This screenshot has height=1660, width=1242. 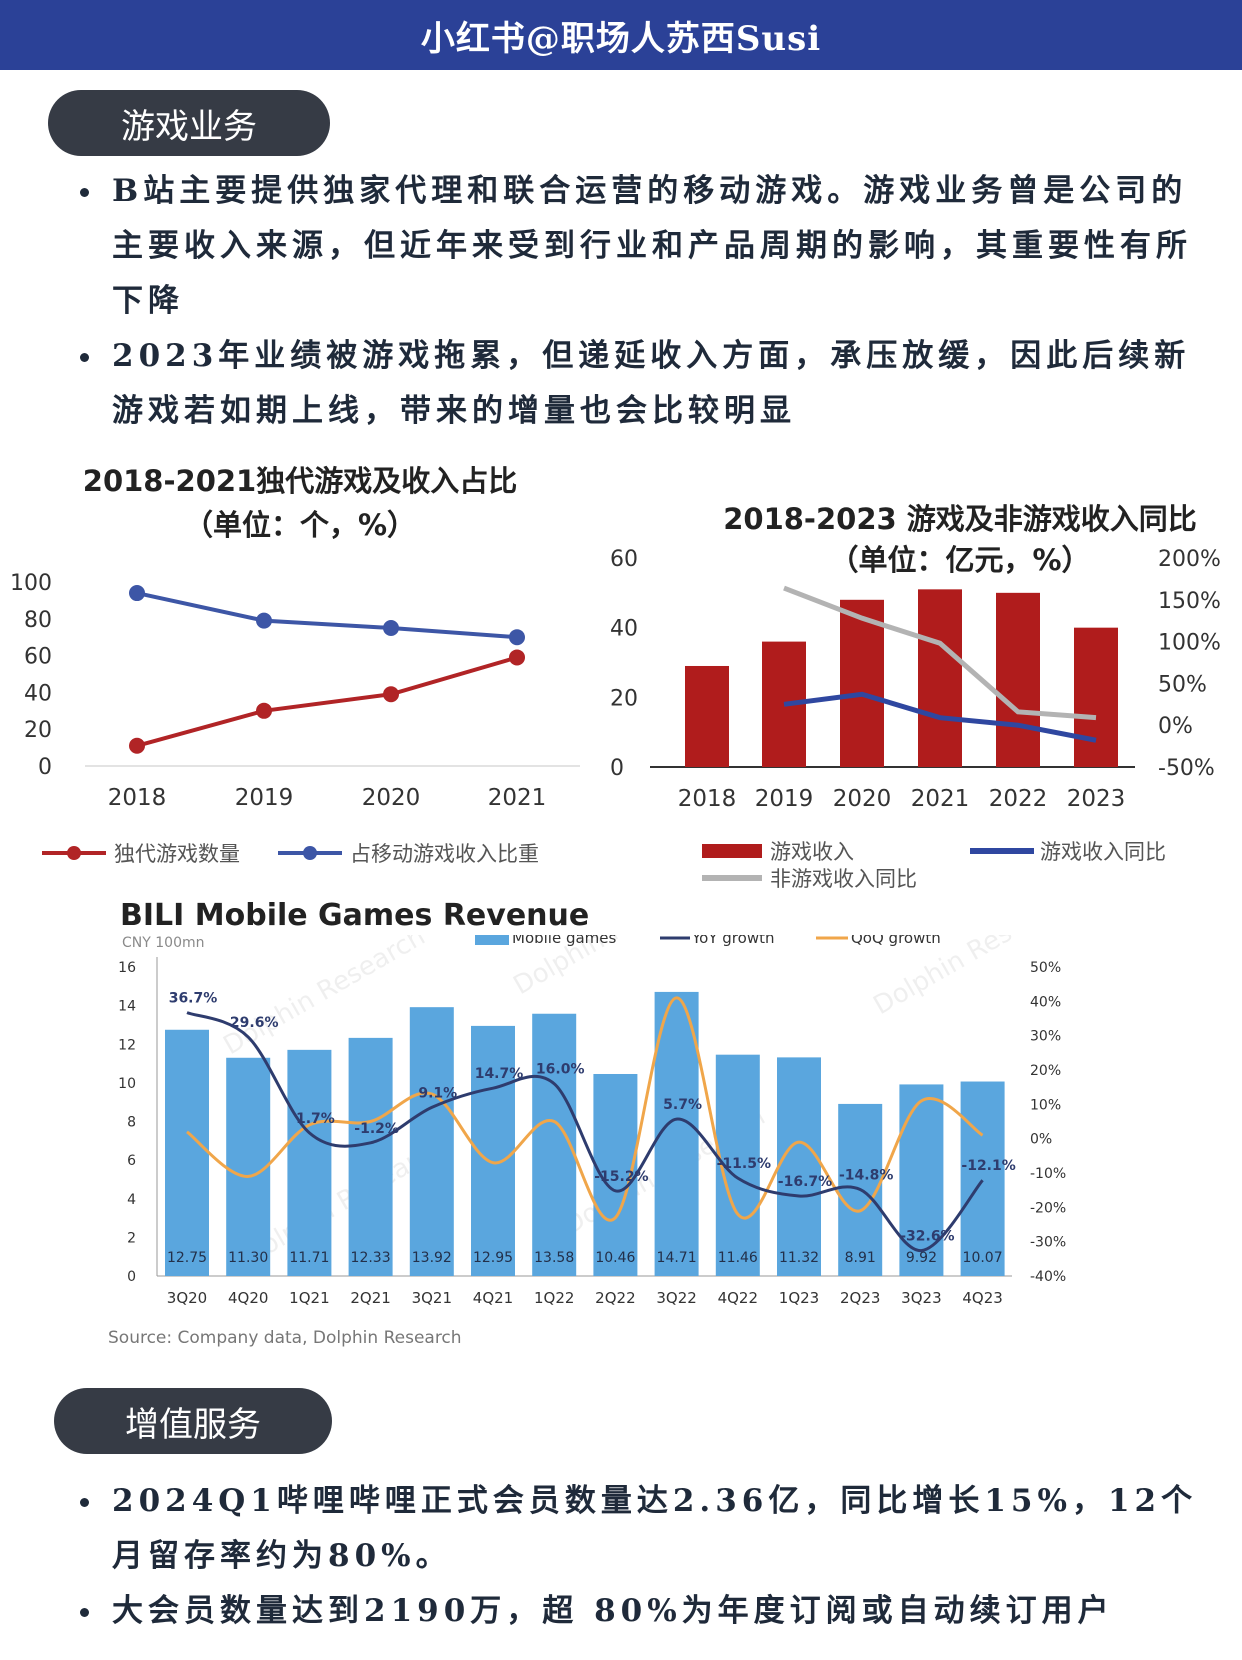 What do you see at coordinates (131, 1123) in the screenshot?
I see `y-tick-label: 8` at bounding box center [131, 1123].